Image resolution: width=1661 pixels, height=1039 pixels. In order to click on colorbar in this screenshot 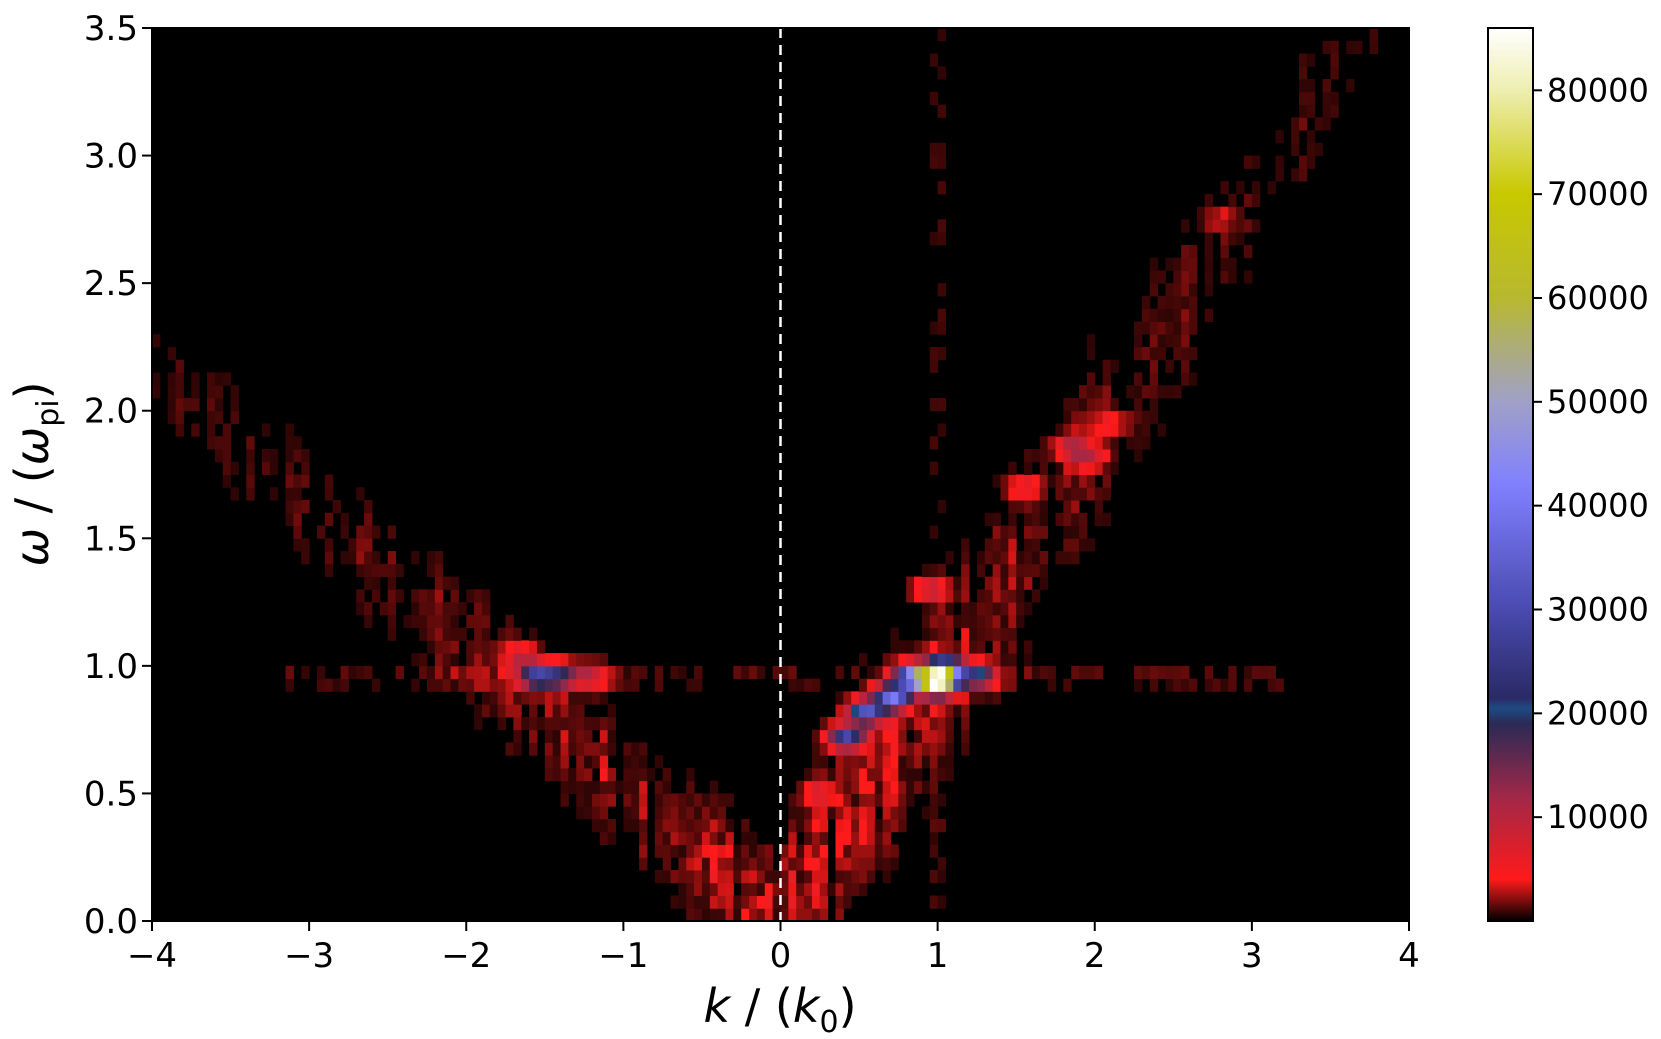, I will do `click(1510, 474)`.